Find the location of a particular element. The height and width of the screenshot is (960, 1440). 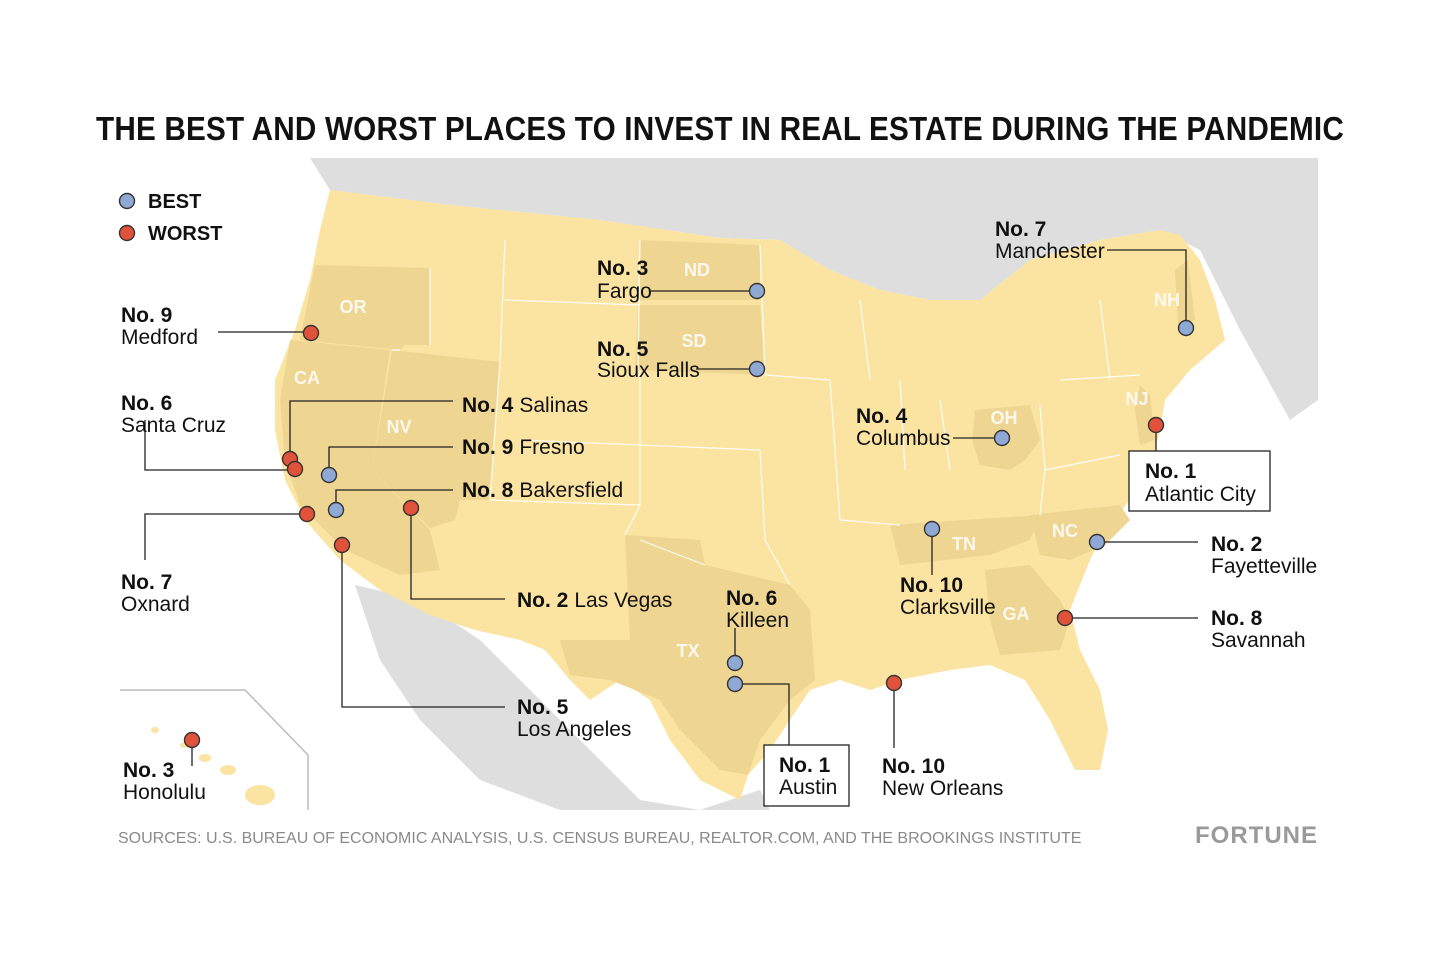

fargo-marker is located at coordinates (757, 291).